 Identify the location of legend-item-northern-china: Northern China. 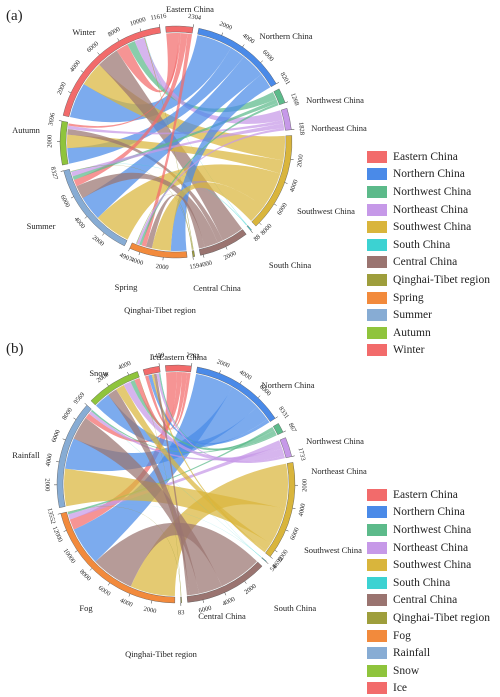
(428, 513).